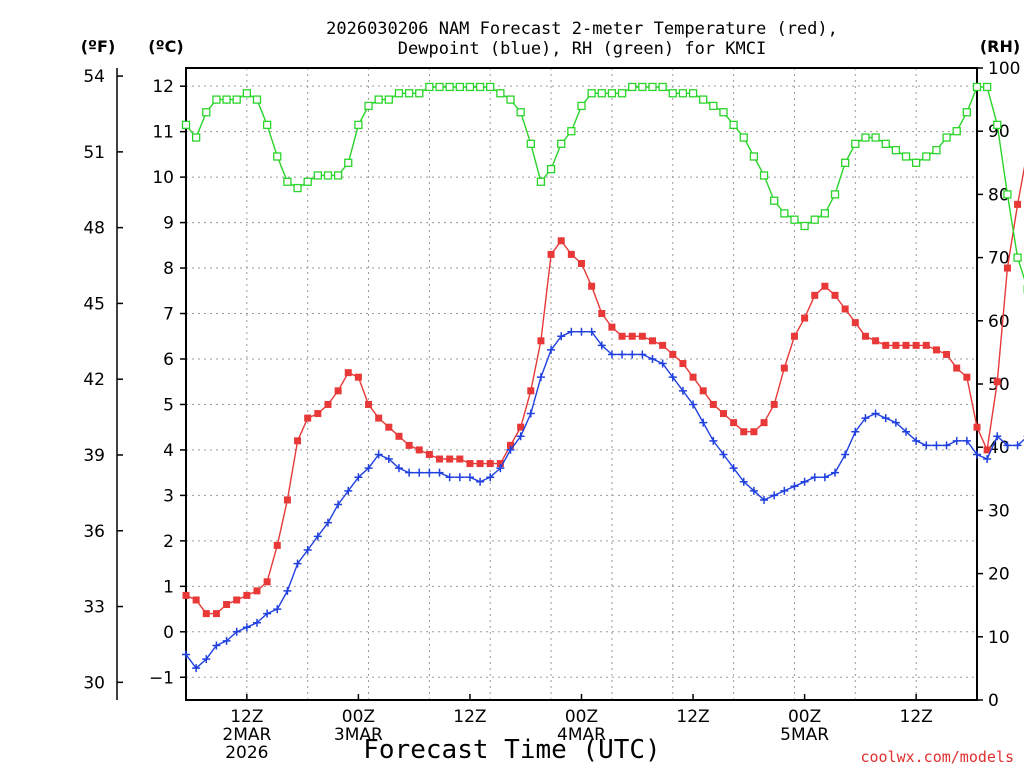  I want to click on fahrenheit-tick-label: 30, so click(94, 683).